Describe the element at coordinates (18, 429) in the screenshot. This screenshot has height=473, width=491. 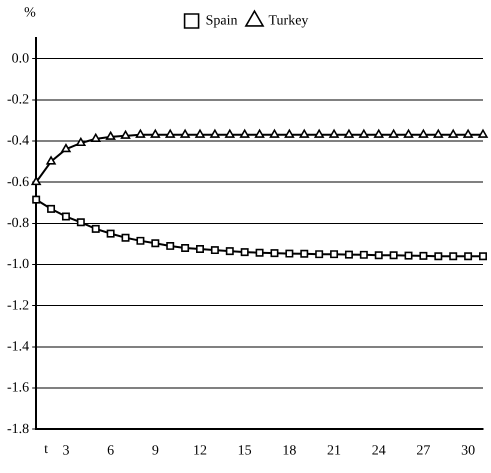
I see `y-tick-label: -1.8` at that location.